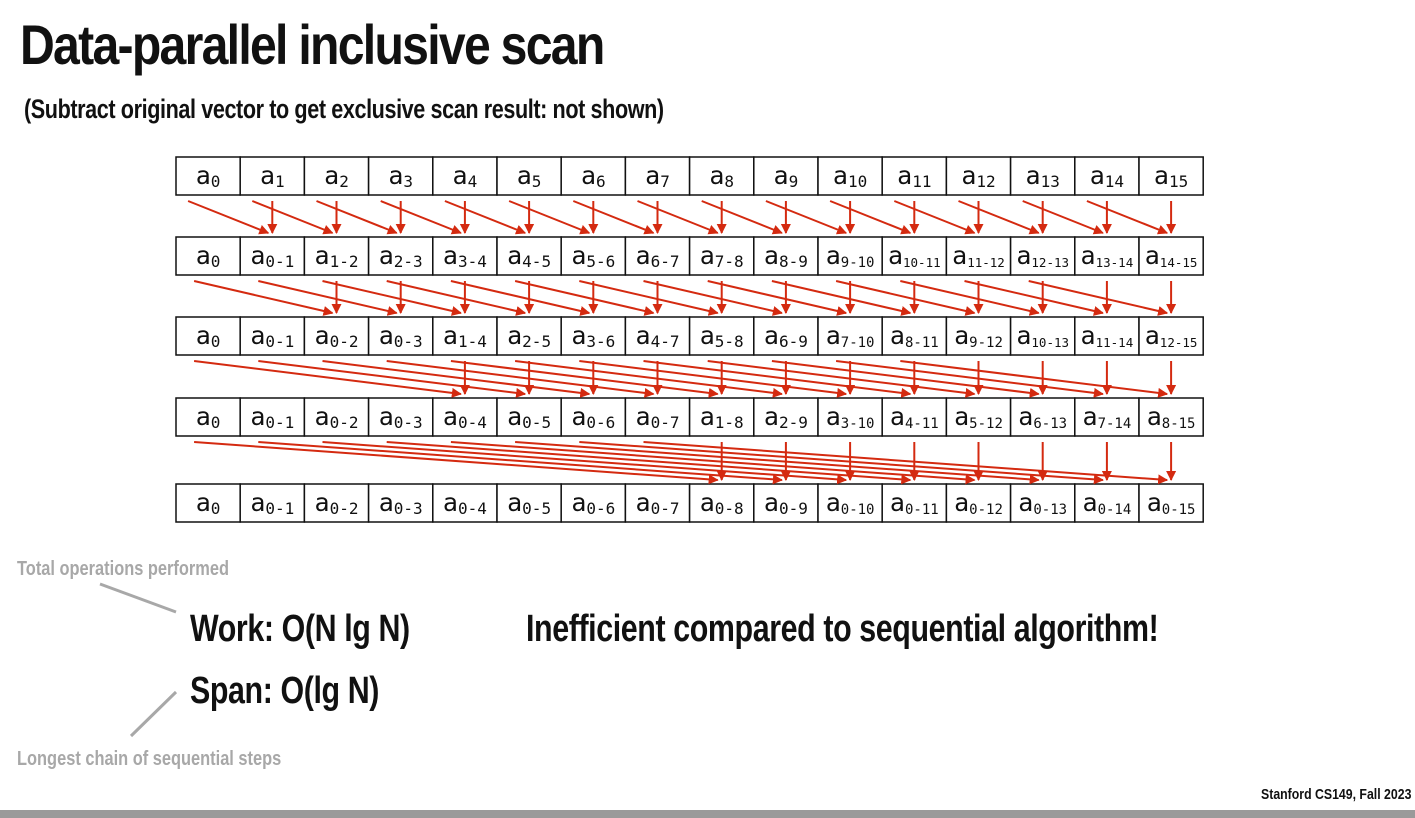 This screenshot has height=818, width=1415. I want to click on scan-cell: a1-4, so click(465, 336).